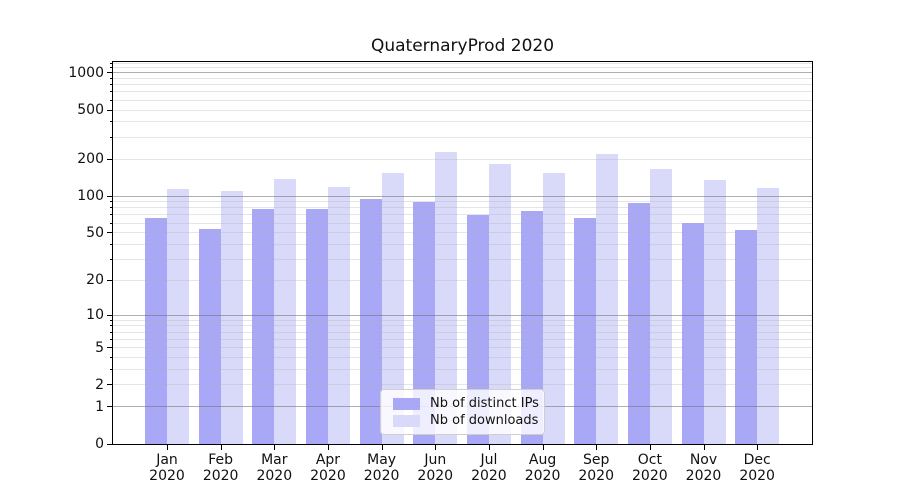  Describe the element at coordinates (462, 412) in the screenshot. I see `legend: Nb of distinct IPs Nb of downloads` at that location.